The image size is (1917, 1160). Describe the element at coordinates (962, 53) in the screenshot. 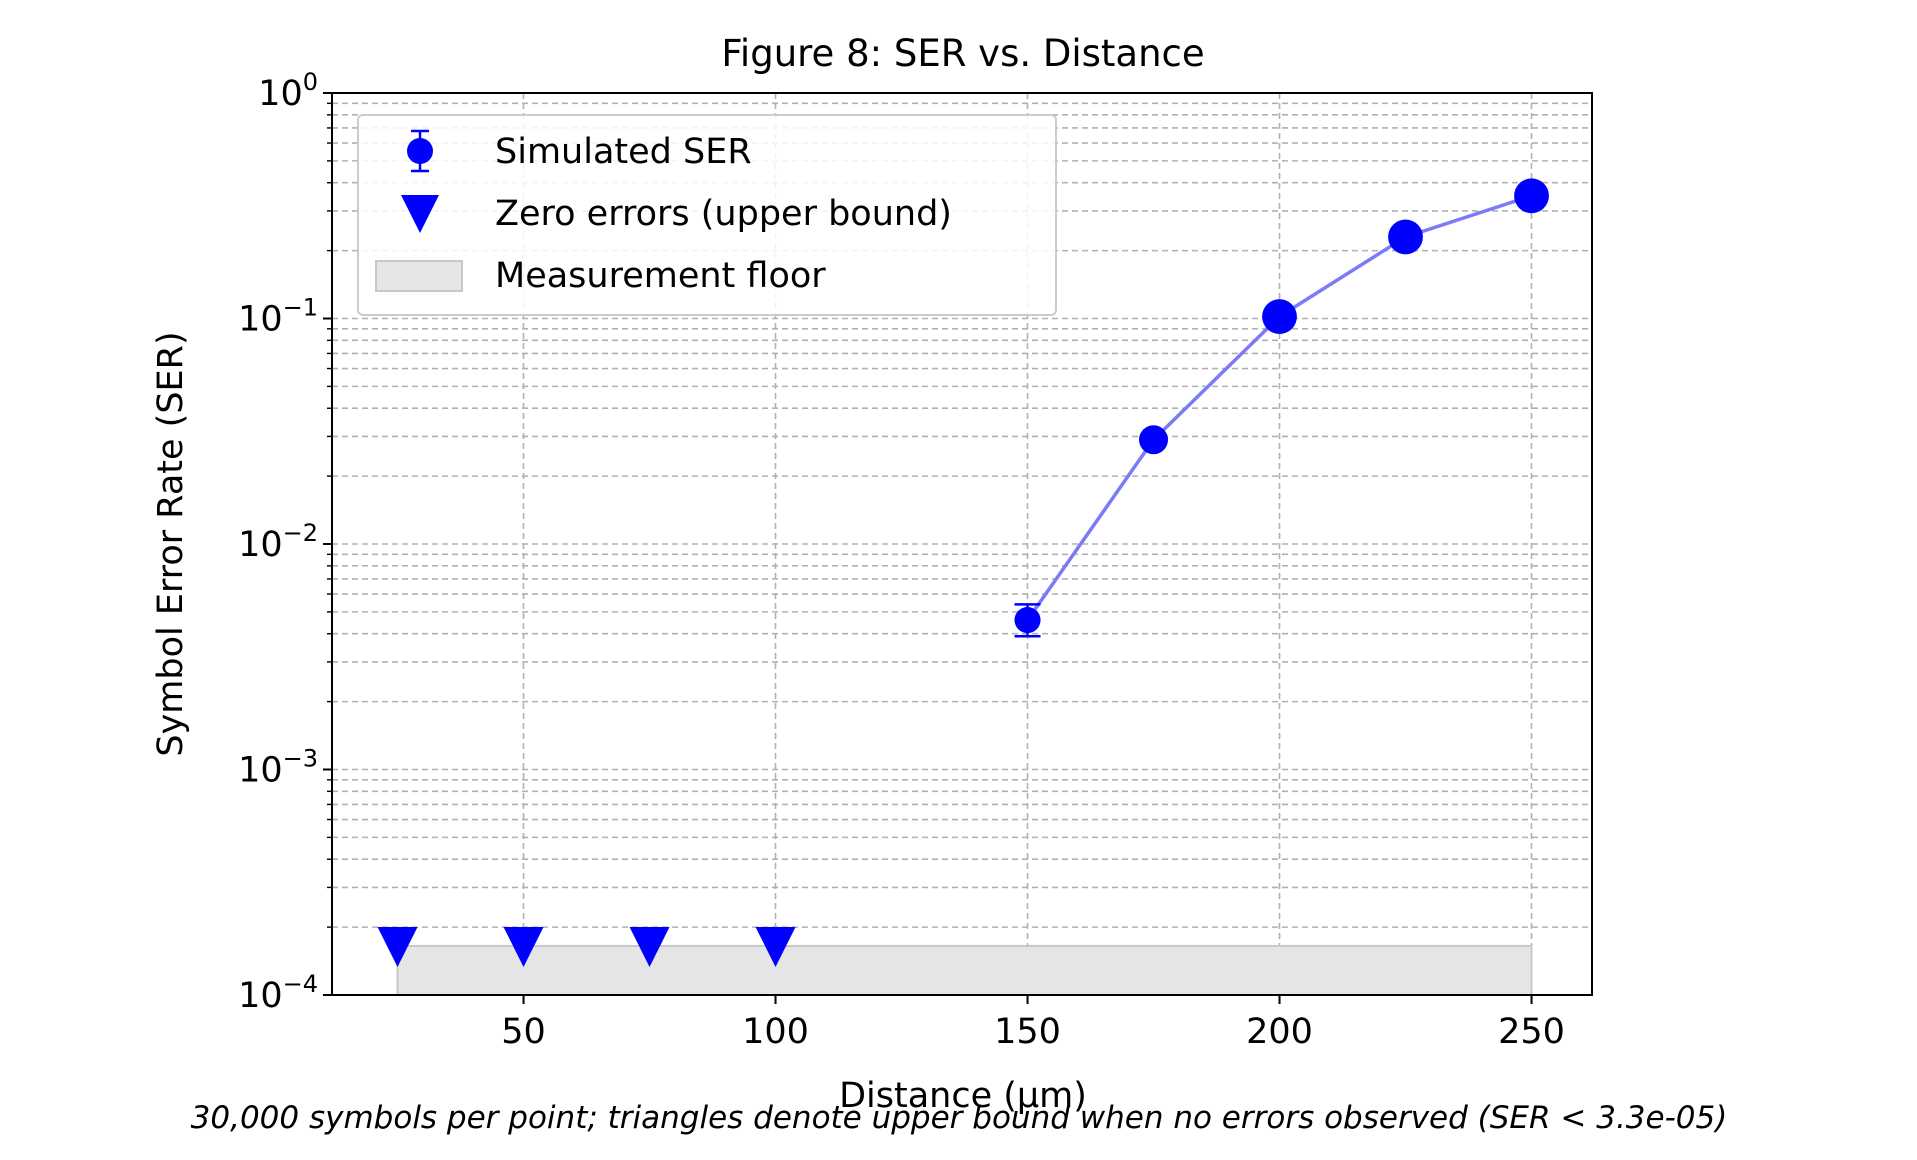

I see `chart-title: Figure 8: SER vs. Distance` at that location.